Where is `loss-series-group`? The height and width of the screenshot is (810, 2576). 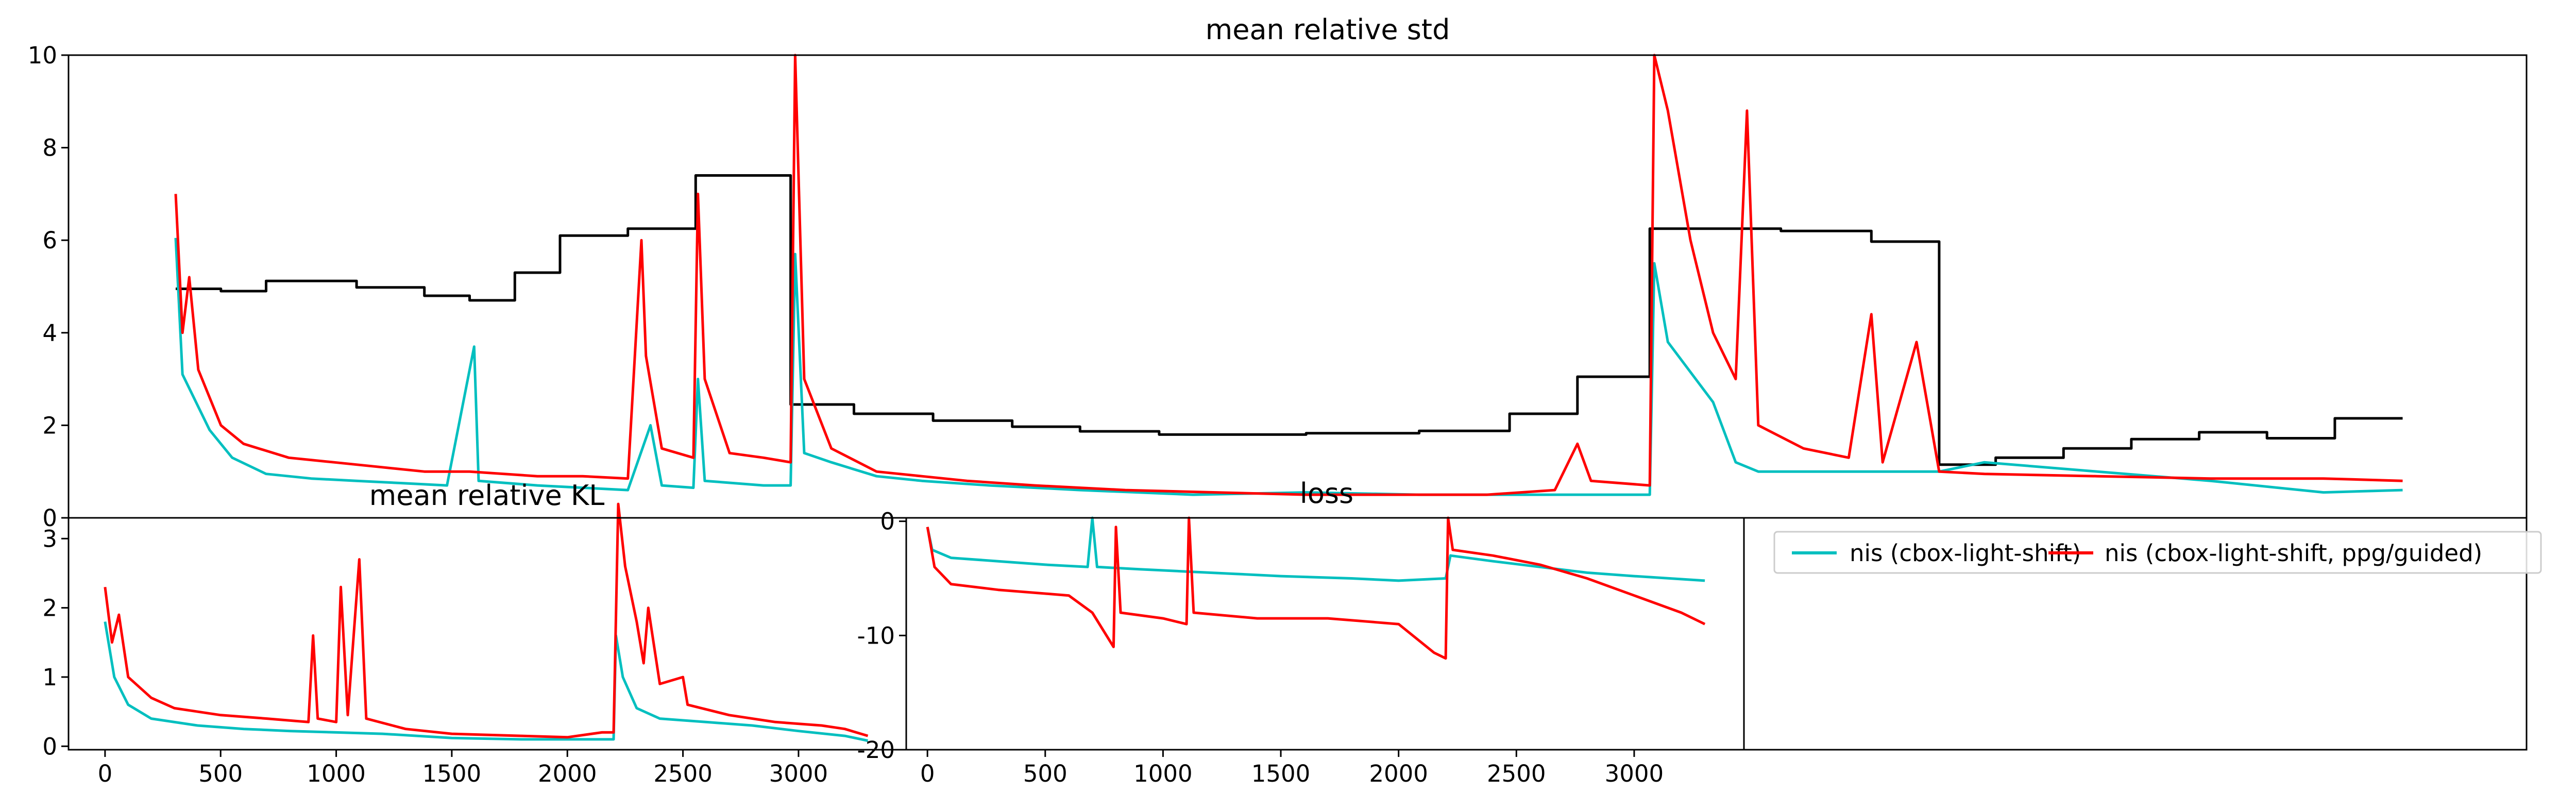 loss-series-group is located at coordinates (1316, 588).